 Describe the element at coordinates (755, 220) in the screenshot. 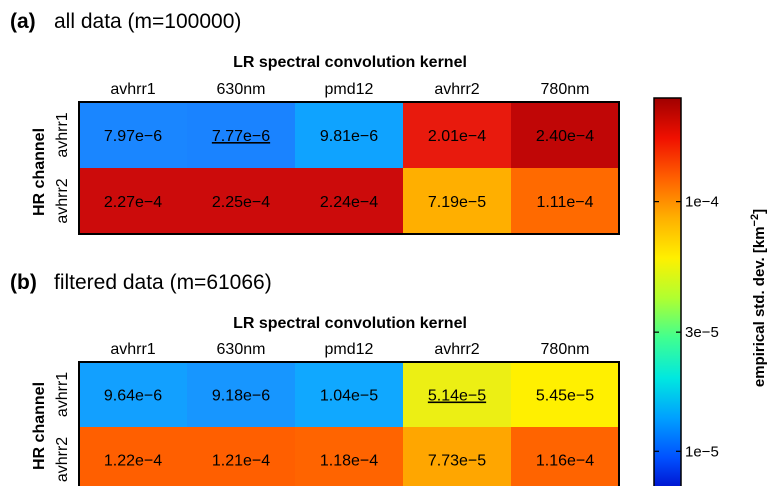

I see `colorbar-label-superscript: −2` at that location.